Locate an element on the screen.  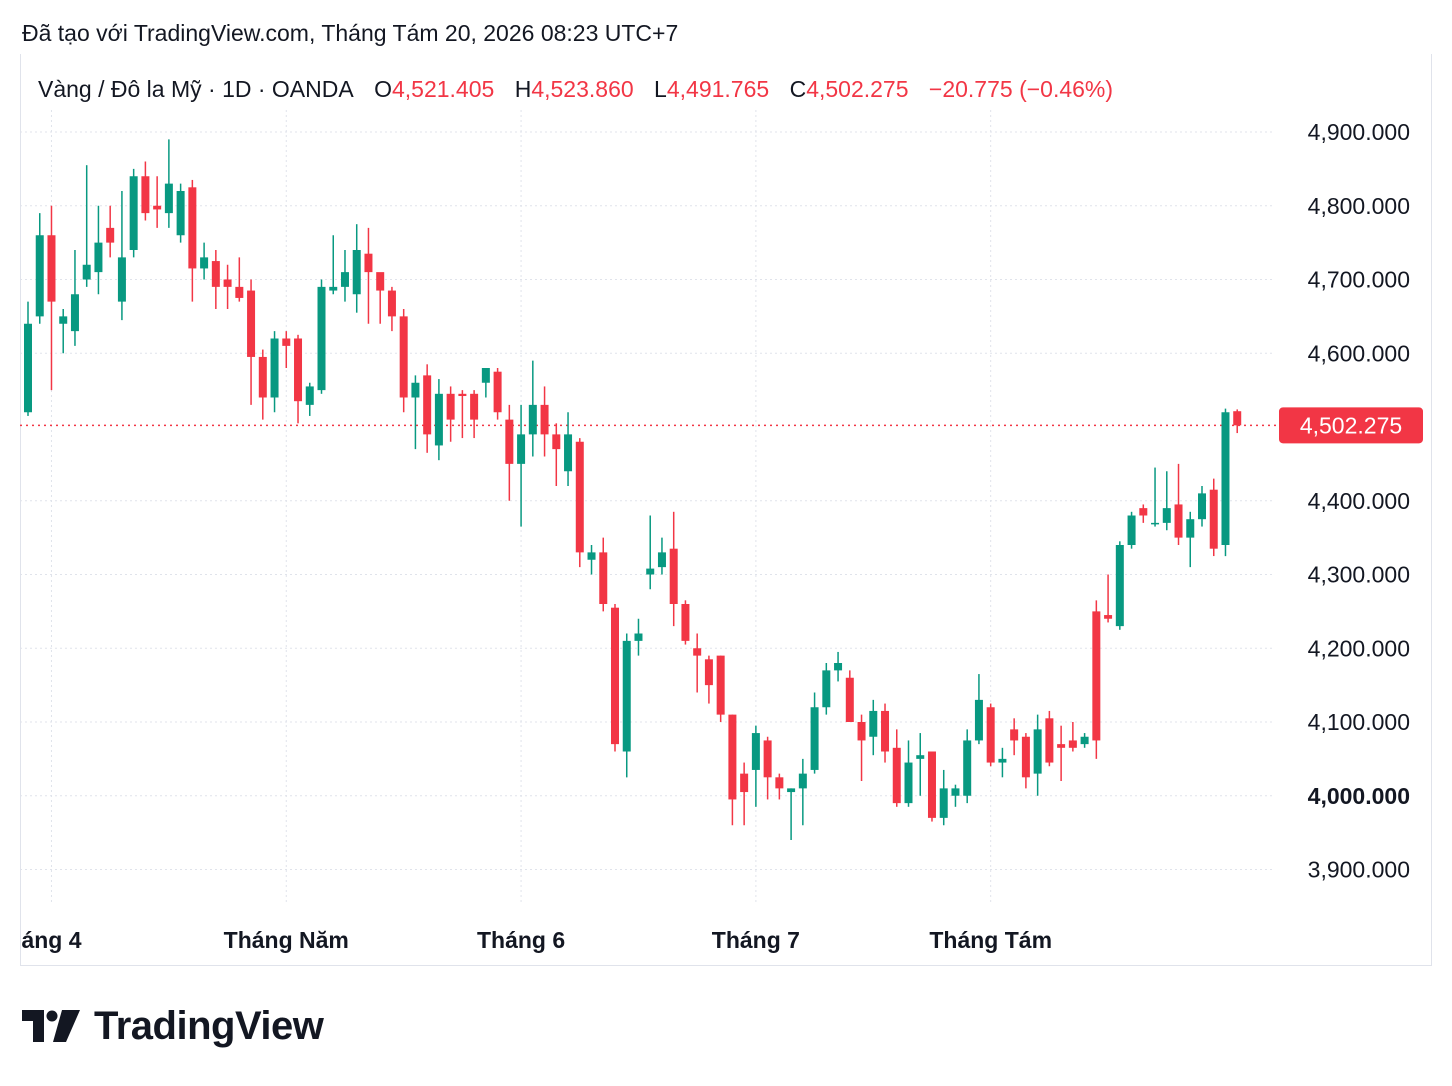
price-tick-label: 4,300.000 is located at coordinates (1359, 575).